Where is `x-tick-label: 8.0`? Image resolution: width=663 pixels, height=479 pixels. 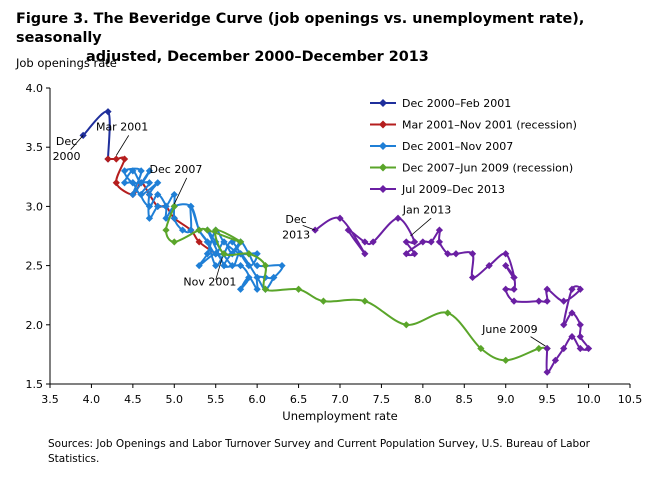
x-tick-label: 8.0 is located at coordinates (423, 399).